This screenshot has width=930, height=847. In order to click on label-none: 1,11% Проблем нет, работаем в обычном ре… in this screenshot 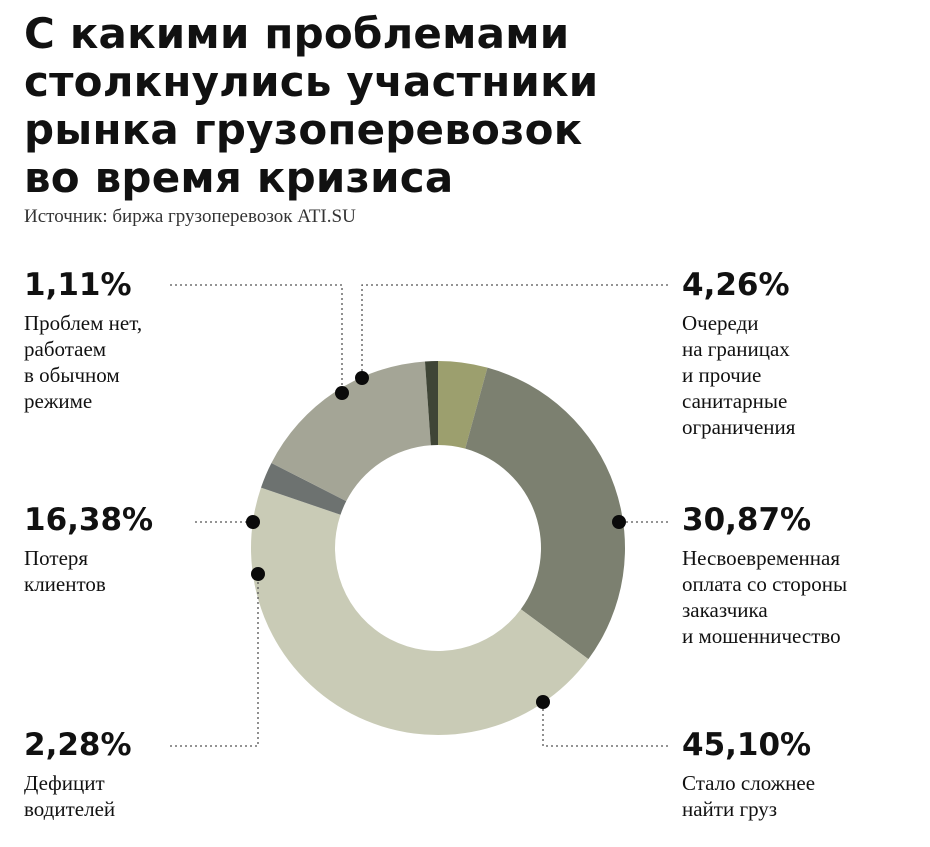, I will do `click(83, 341)`.